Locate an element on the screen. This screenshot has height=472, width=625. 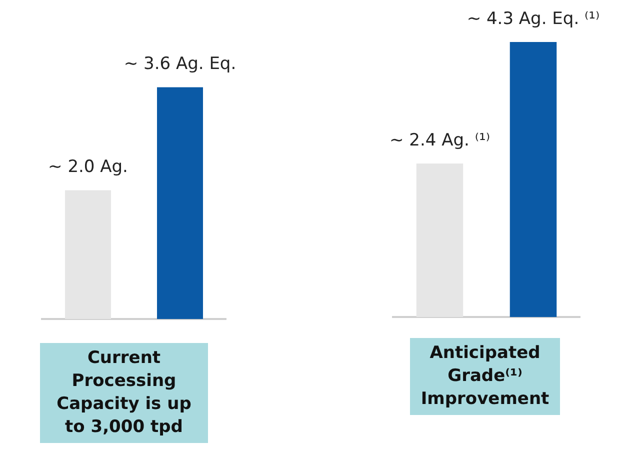
data-label: ~ 2.4 Ag. ⁽¹⁾ is located at coordinates (440, 140).